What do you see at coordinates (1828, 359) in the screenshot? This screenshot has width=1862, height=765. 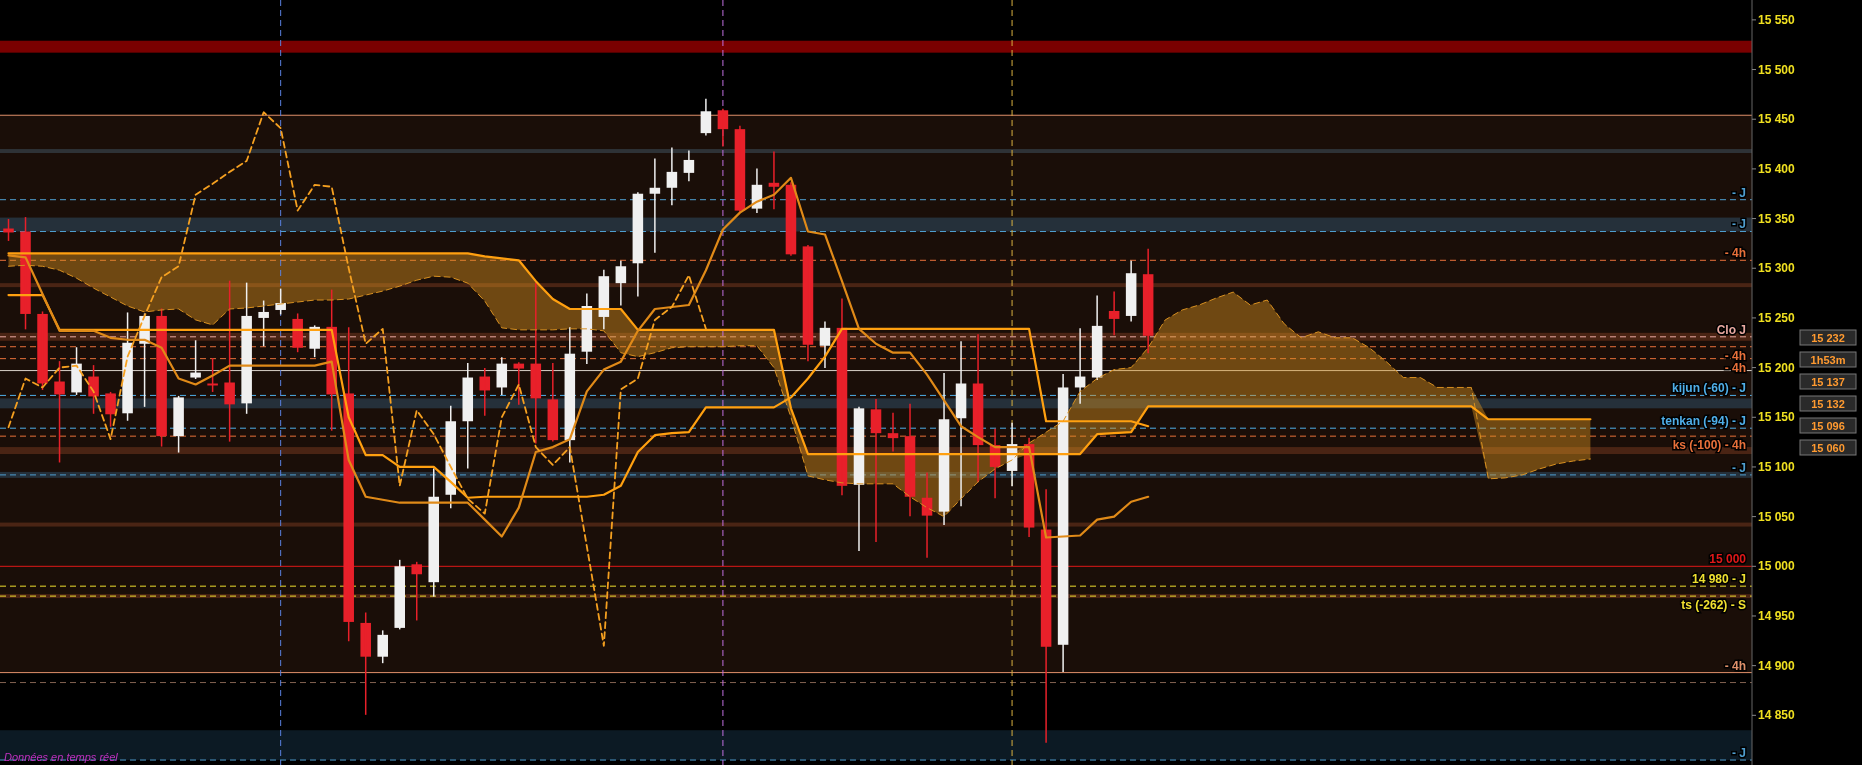 I see `text: 1h53m` at bounding box center [1828, 359].